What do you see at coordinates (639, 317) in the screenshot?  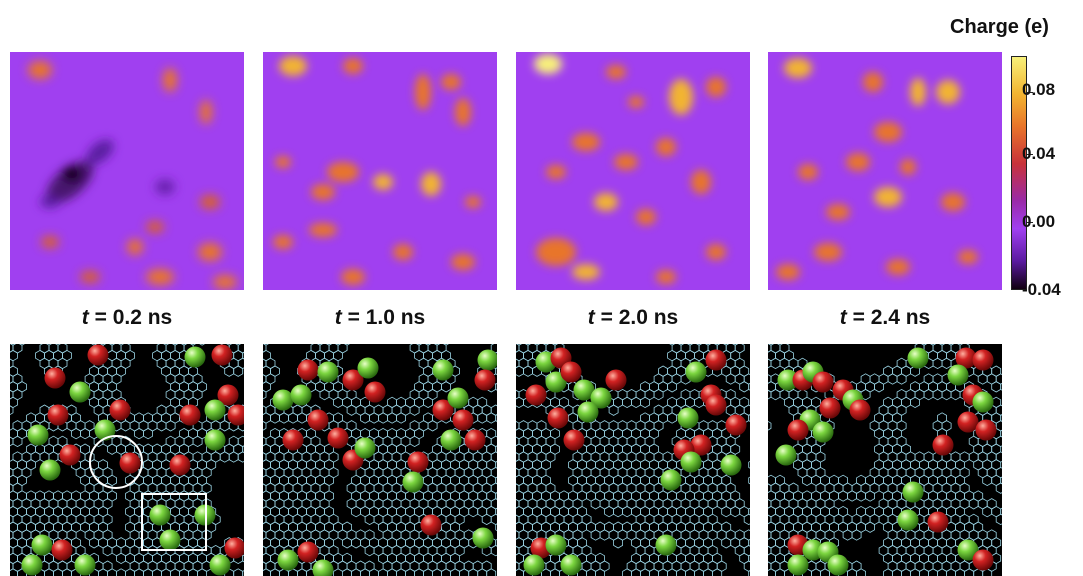 I see `time-value: = 2.0 ns` at bounding box center [639, 317].